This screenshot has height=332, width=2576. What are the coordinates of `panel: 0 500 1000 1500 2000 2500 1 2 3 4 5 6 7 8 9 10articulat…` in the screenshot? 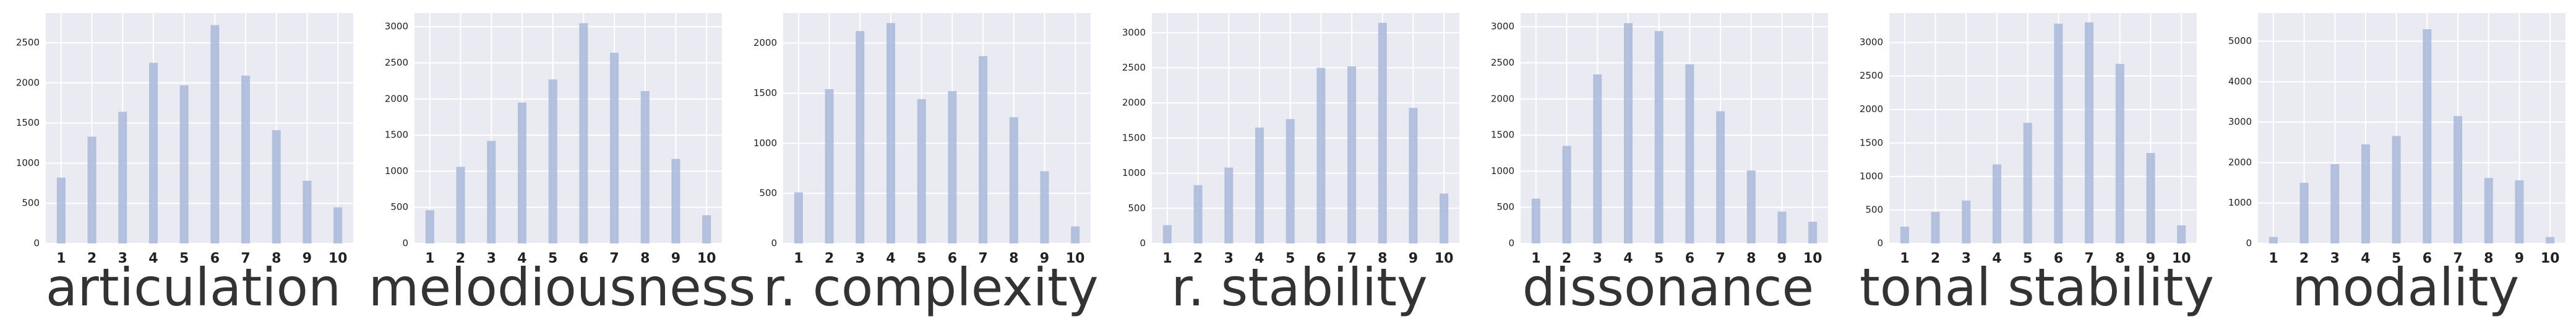 It's located at (185, 166).